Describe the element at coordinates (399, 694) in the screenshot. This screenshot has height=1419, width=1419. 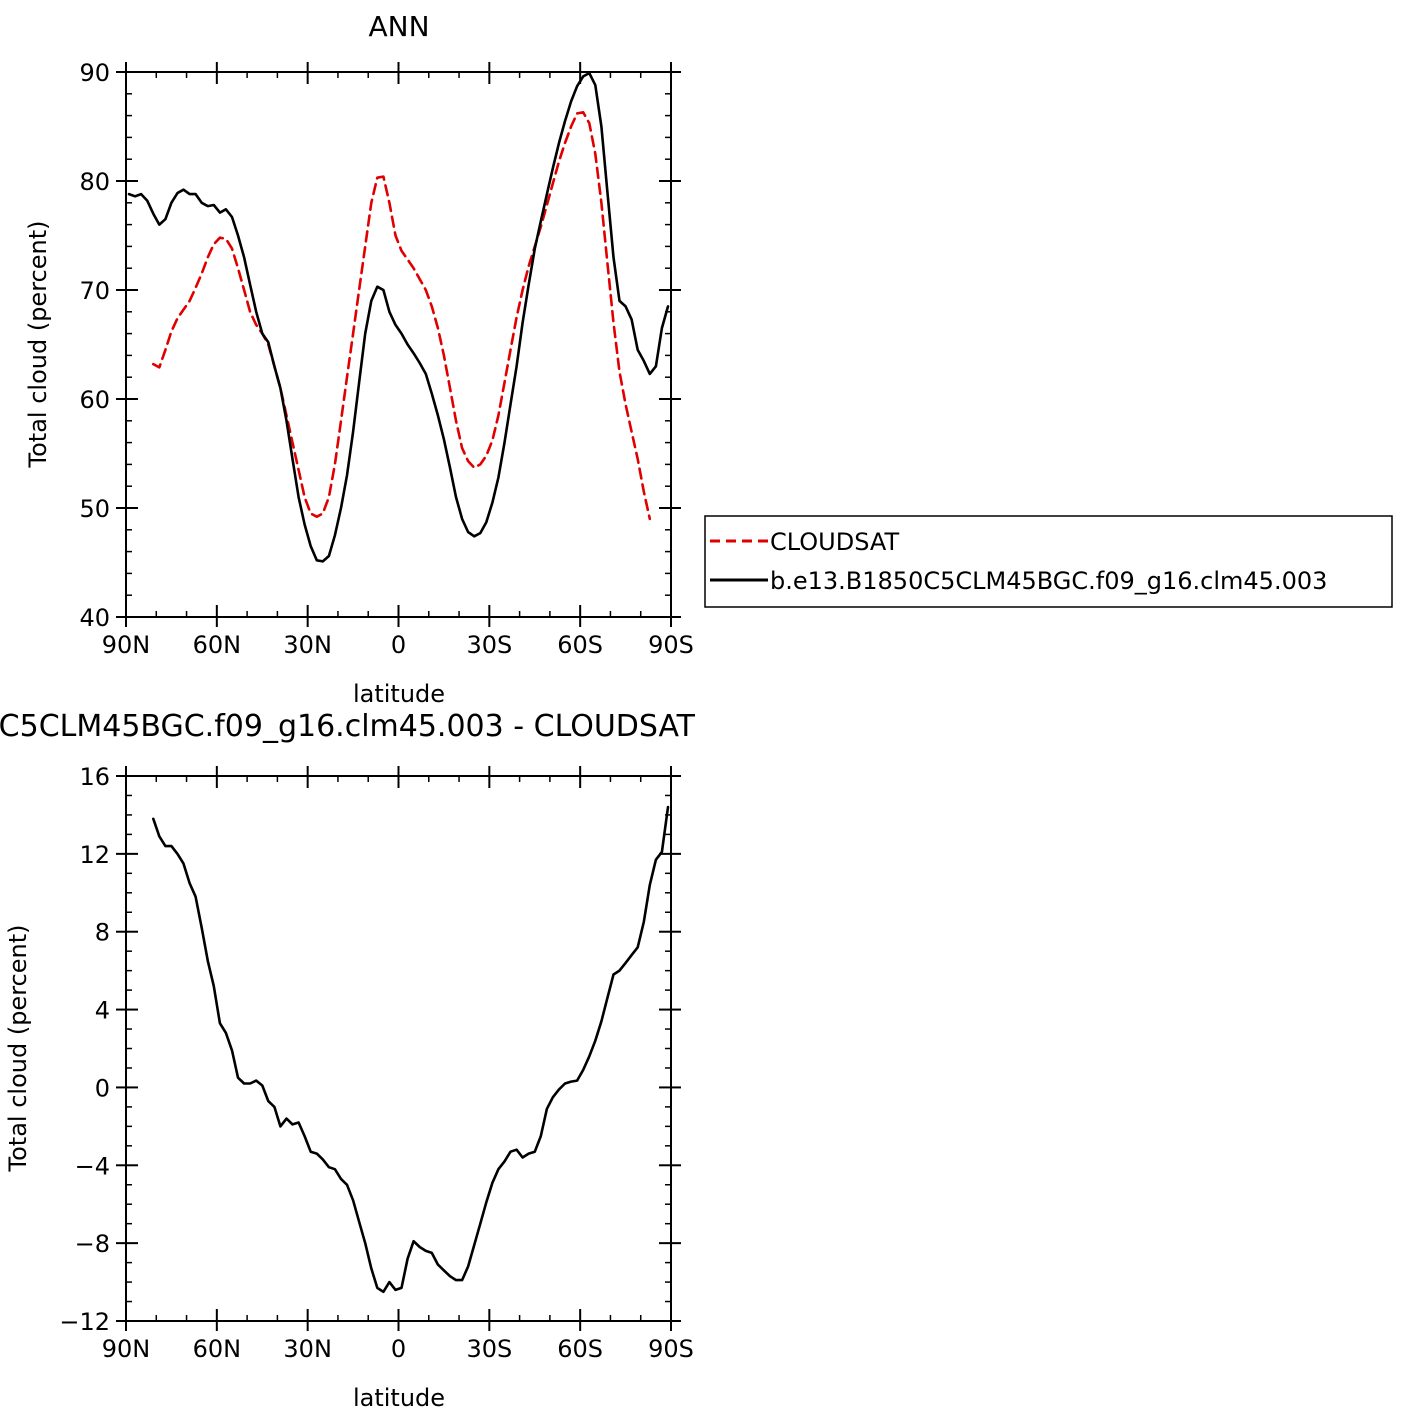
I see `top-panel-x-axis-label: latitude` at that location.